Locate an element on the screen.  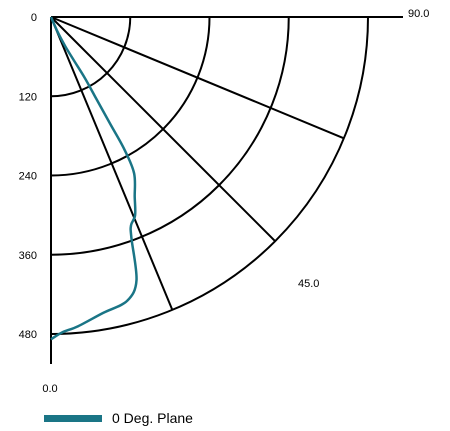
angle-label: 90.0 is located at coordinates (418, 14).